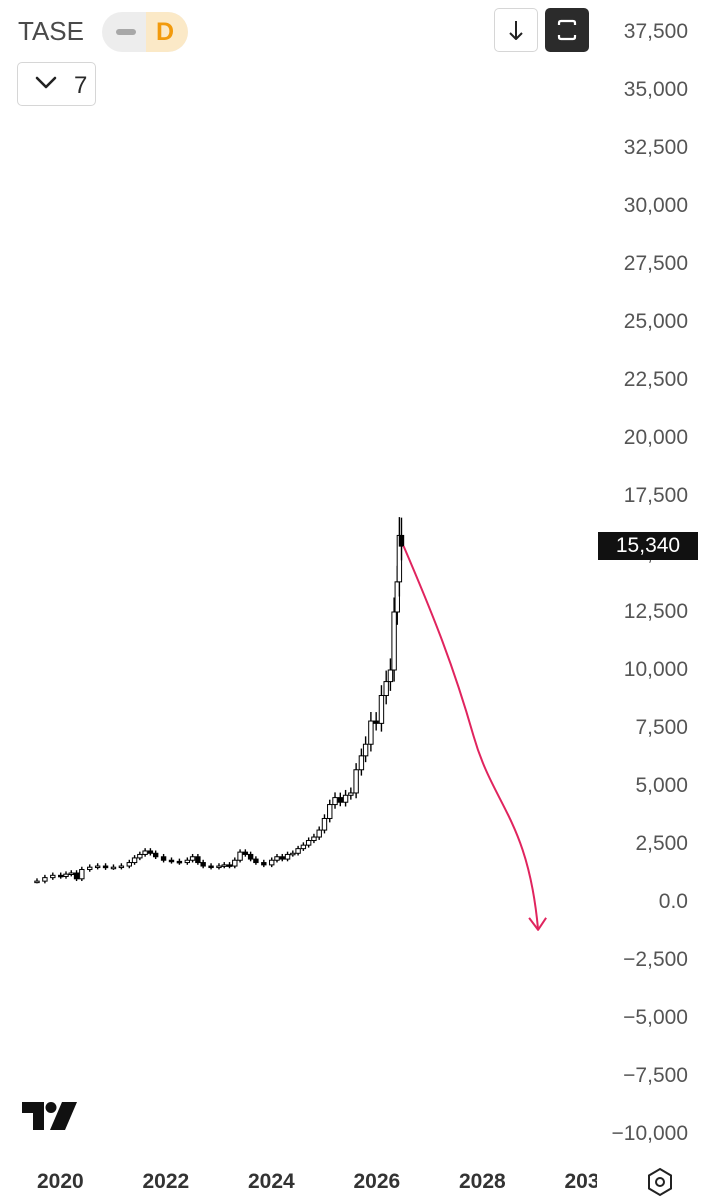 This screenshot has height=1200, width=721. I want to click on y-tick-label: −10,000, so click(650, 1133).